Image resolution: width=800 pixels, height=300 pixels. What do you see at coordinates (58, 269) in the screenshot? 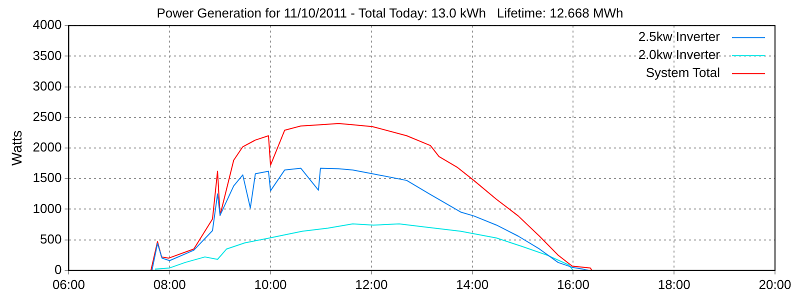
I see `y-tick-label: 0` at bounding box center [58, 269].